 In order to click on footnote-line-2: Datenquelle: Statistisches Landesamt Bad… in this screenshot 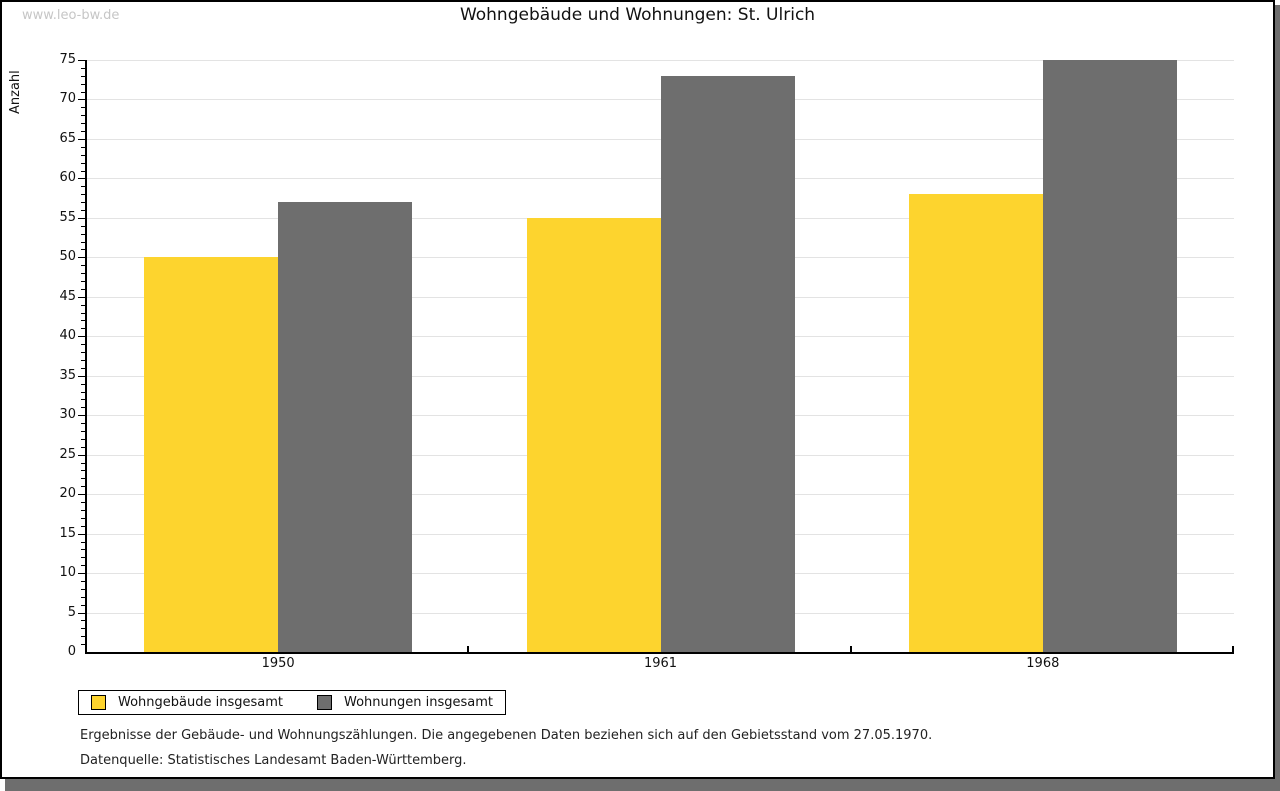, I will do `click(273, 760)`.